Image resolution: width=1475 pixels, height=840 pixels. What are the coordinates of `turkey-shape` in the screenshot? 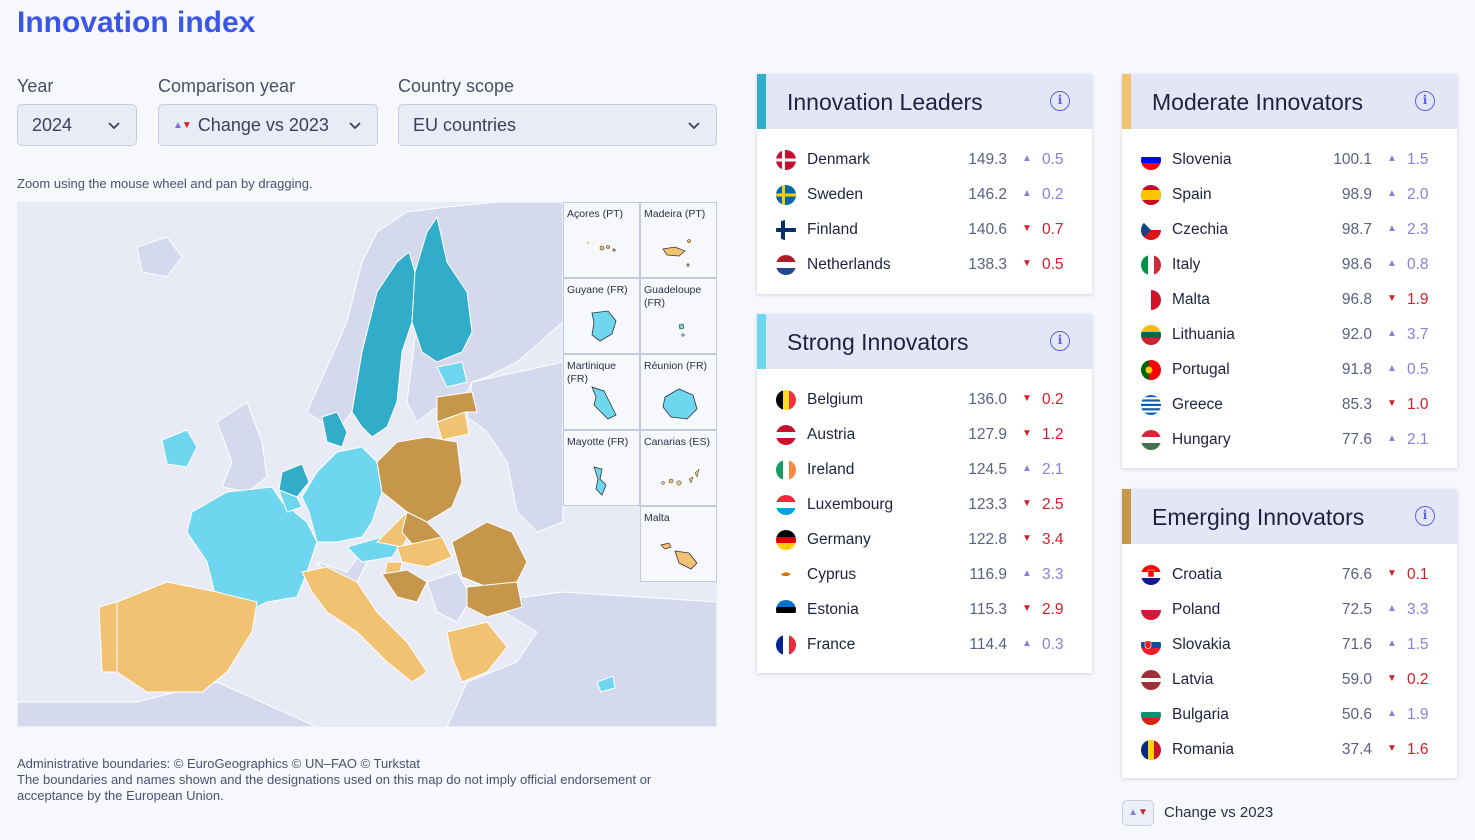 It's located at (581, 659).